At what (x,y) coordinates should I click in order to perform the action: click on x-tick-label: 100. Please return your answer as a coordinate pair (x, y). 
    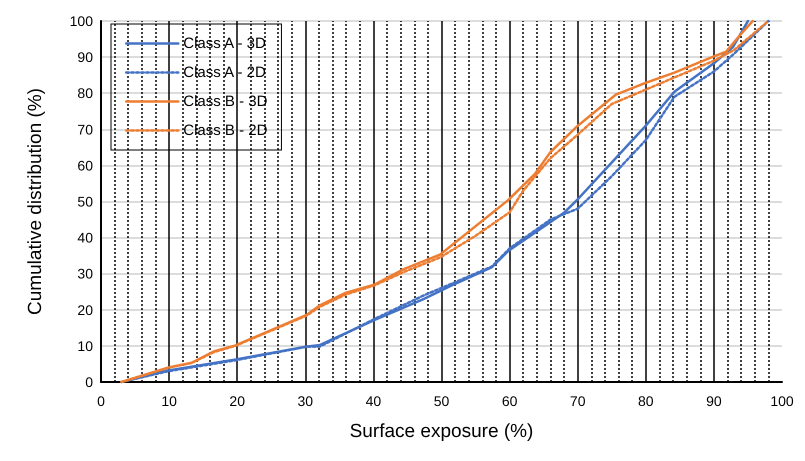
    Looking at the image, I should click on (782, 401).